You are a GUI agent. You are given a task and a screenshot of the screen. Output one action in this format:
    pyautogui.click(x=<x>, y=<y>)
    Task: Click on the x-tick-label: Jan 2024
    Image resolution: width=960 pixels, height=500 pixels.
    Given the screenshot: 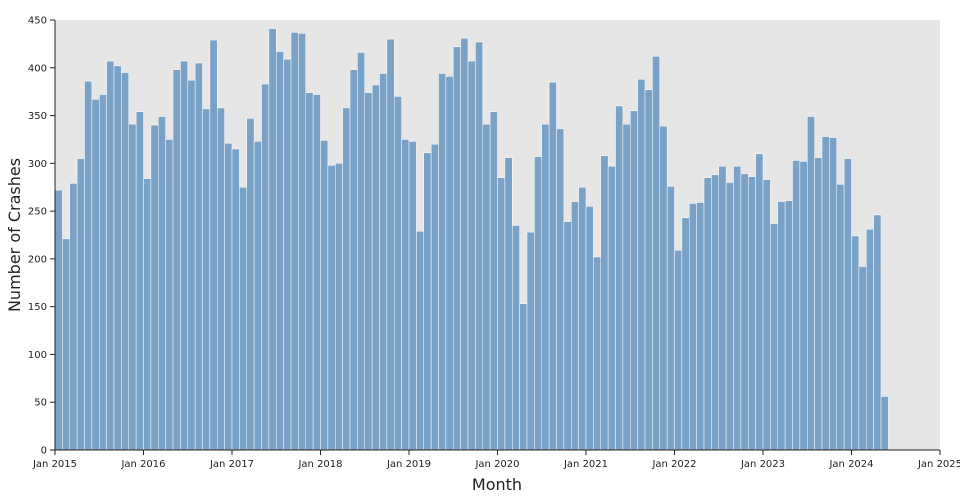 What is the action you would take?
    pyautogui.click(x=850, y=464)
    